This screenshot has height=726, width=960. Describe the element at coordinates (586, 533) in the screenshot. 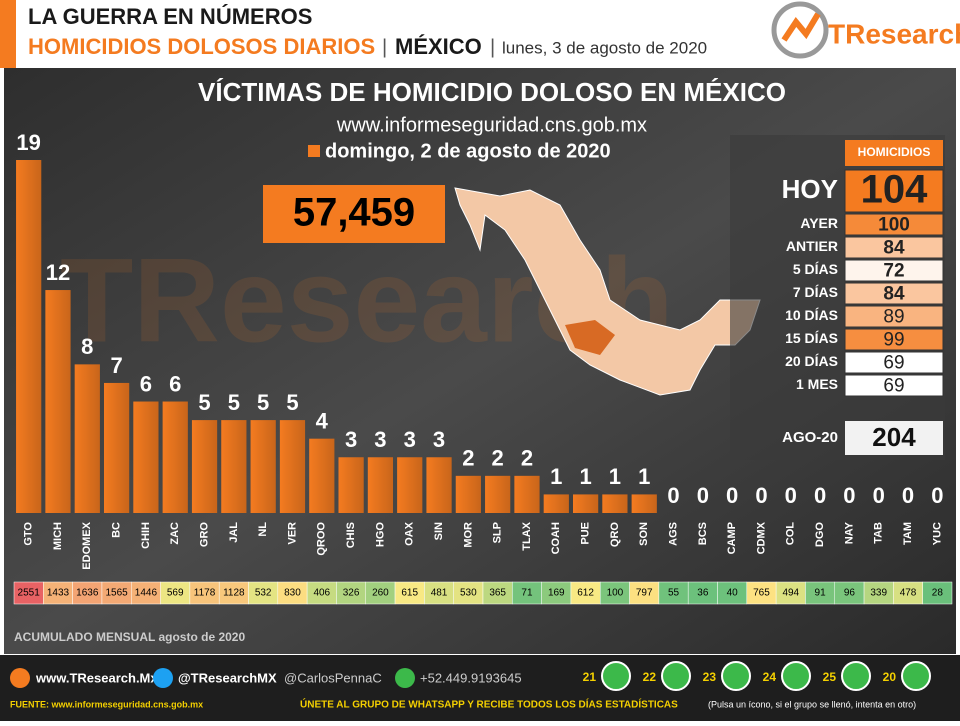

I see `x-tick-label: PUE` at that location.